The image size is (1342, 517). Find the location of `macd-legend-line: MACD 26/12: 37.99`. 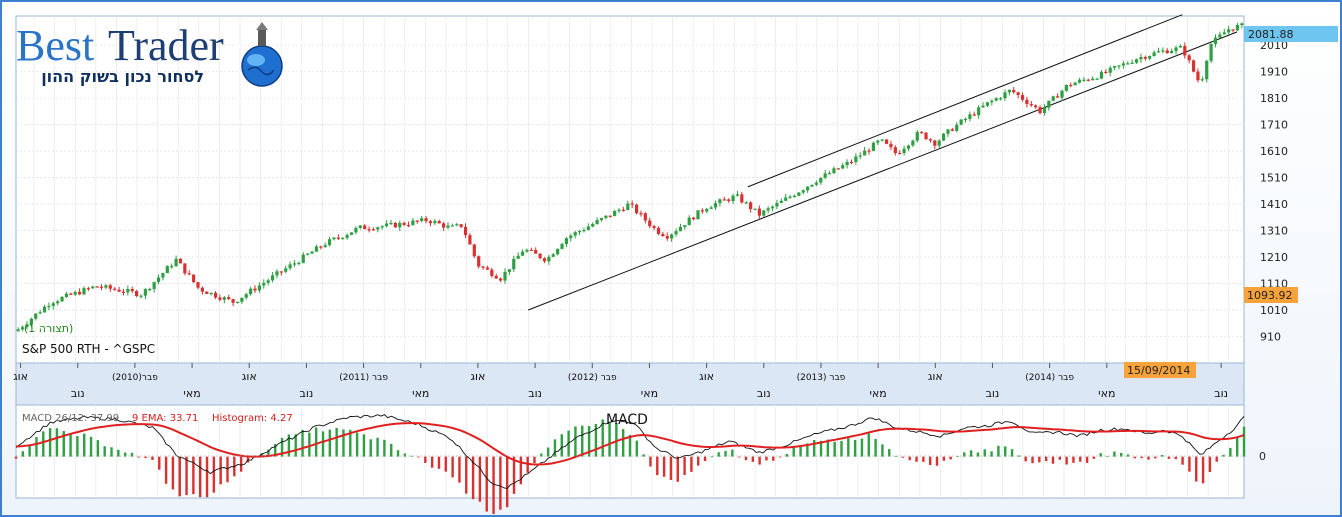

macd-legend-line: MACD 26/12: 37.99 is located at coordinates (70, 418).